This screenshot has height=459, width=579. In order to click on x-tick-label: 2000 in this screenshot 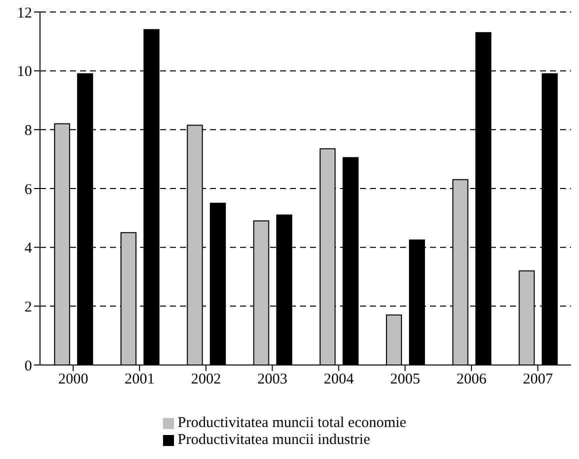, I will do `click(73, 380)`.